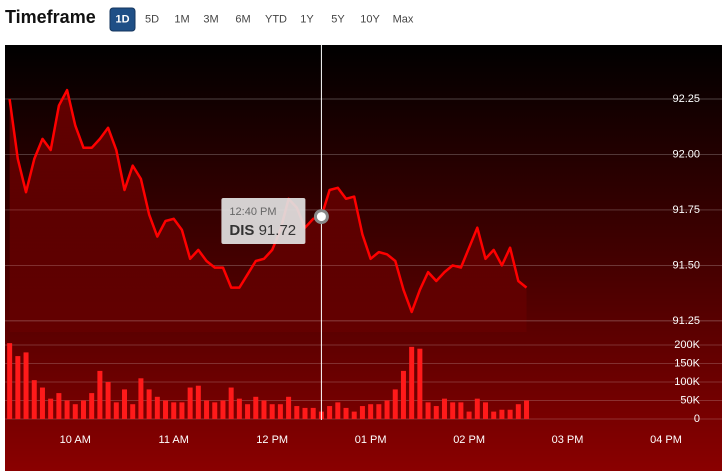 The image size is (727, 471). Describe the element at coordinates (278, 230) in the screenshot. I see `tooltip-value: 91.72` at that location.